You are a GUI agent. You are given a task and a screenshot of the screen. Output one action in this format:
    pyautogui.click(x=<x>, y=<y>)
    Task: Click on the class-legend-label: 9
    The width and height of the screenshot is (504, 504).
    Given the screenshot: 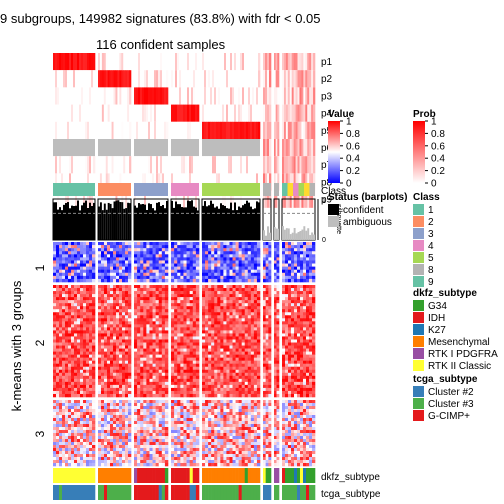 What is the action you would take?
    pyautogui.click(x=431, y=282)
    